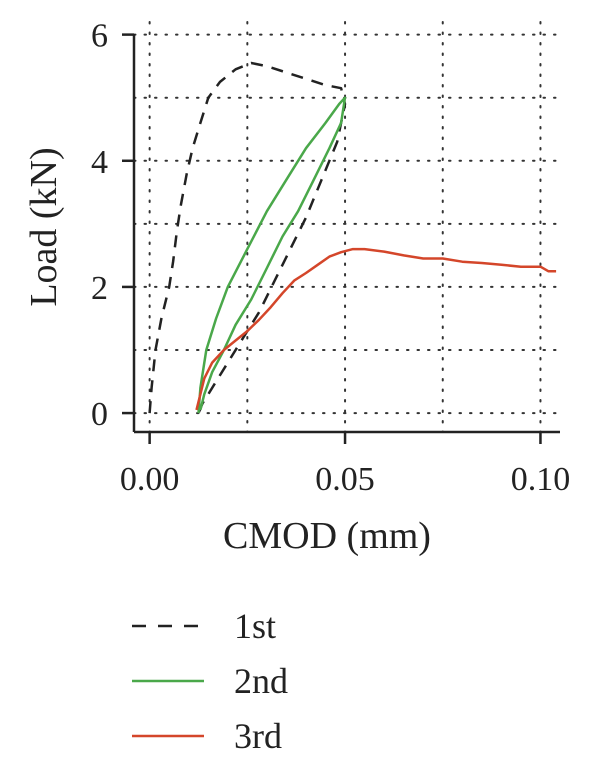  What do you see at coordinates (541, 479) in the screenshot?
I see `x-tick-label: 0.10` at bounding box center [541, 479].